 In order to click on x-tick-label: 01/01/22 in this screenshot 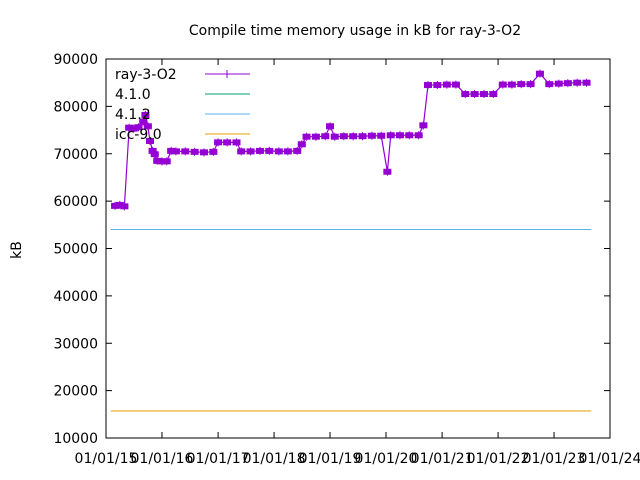, I will do `click(498, 459)`.